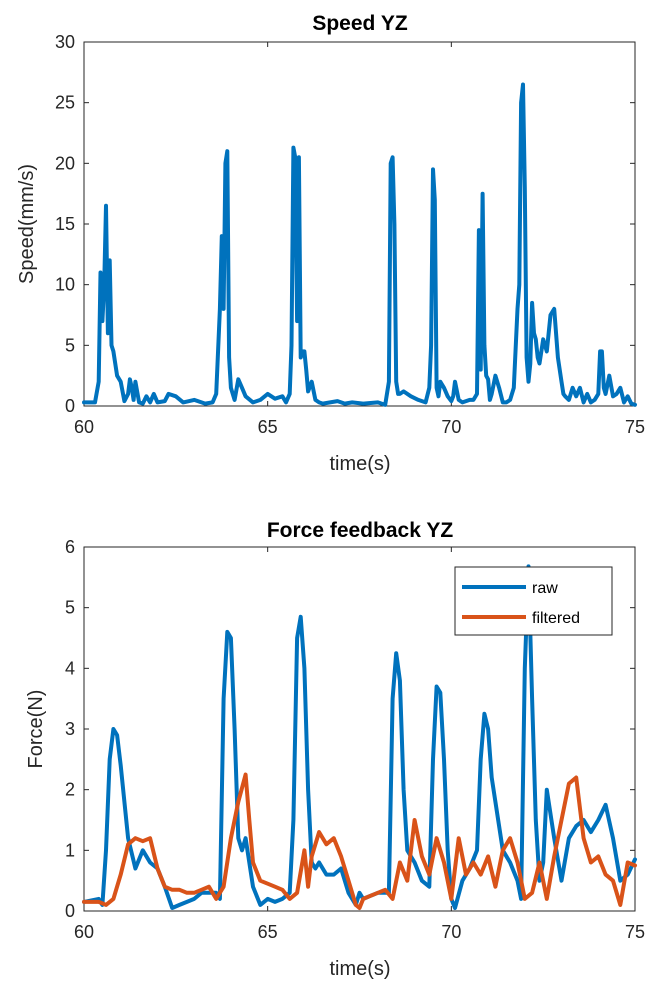 Image resolution: width=649 pixels, height=990 pixels. I want to click on y-tick-label: 4, so click(70, 668).